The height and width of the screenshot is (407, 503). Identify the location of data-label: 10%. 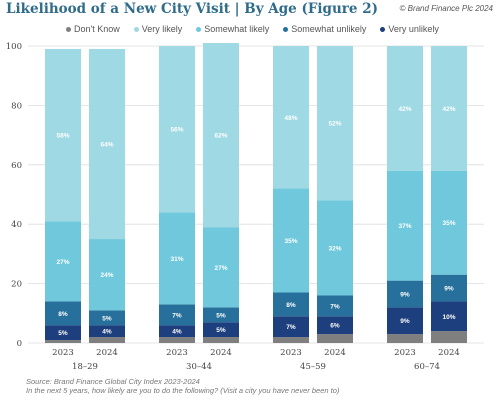
(448, 317).